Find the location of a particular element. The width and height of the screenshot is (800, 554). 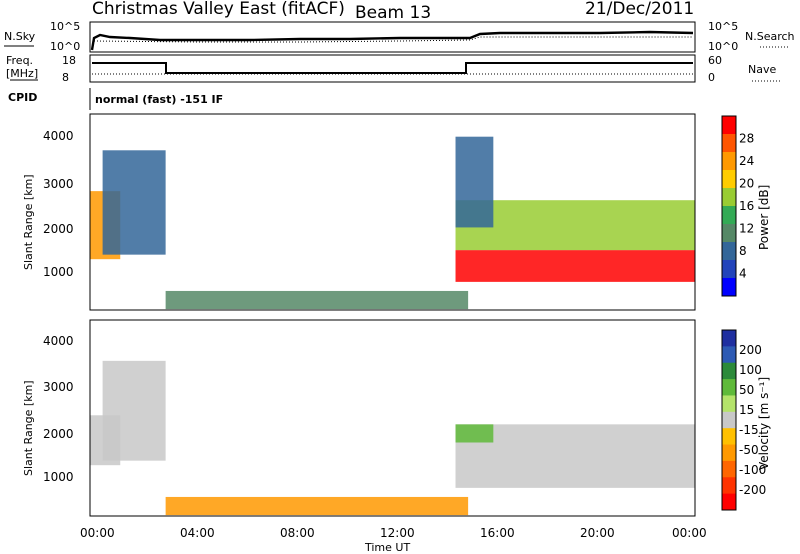

power-ylabel: Slant Range [km] is located at coordinates (28, 222).